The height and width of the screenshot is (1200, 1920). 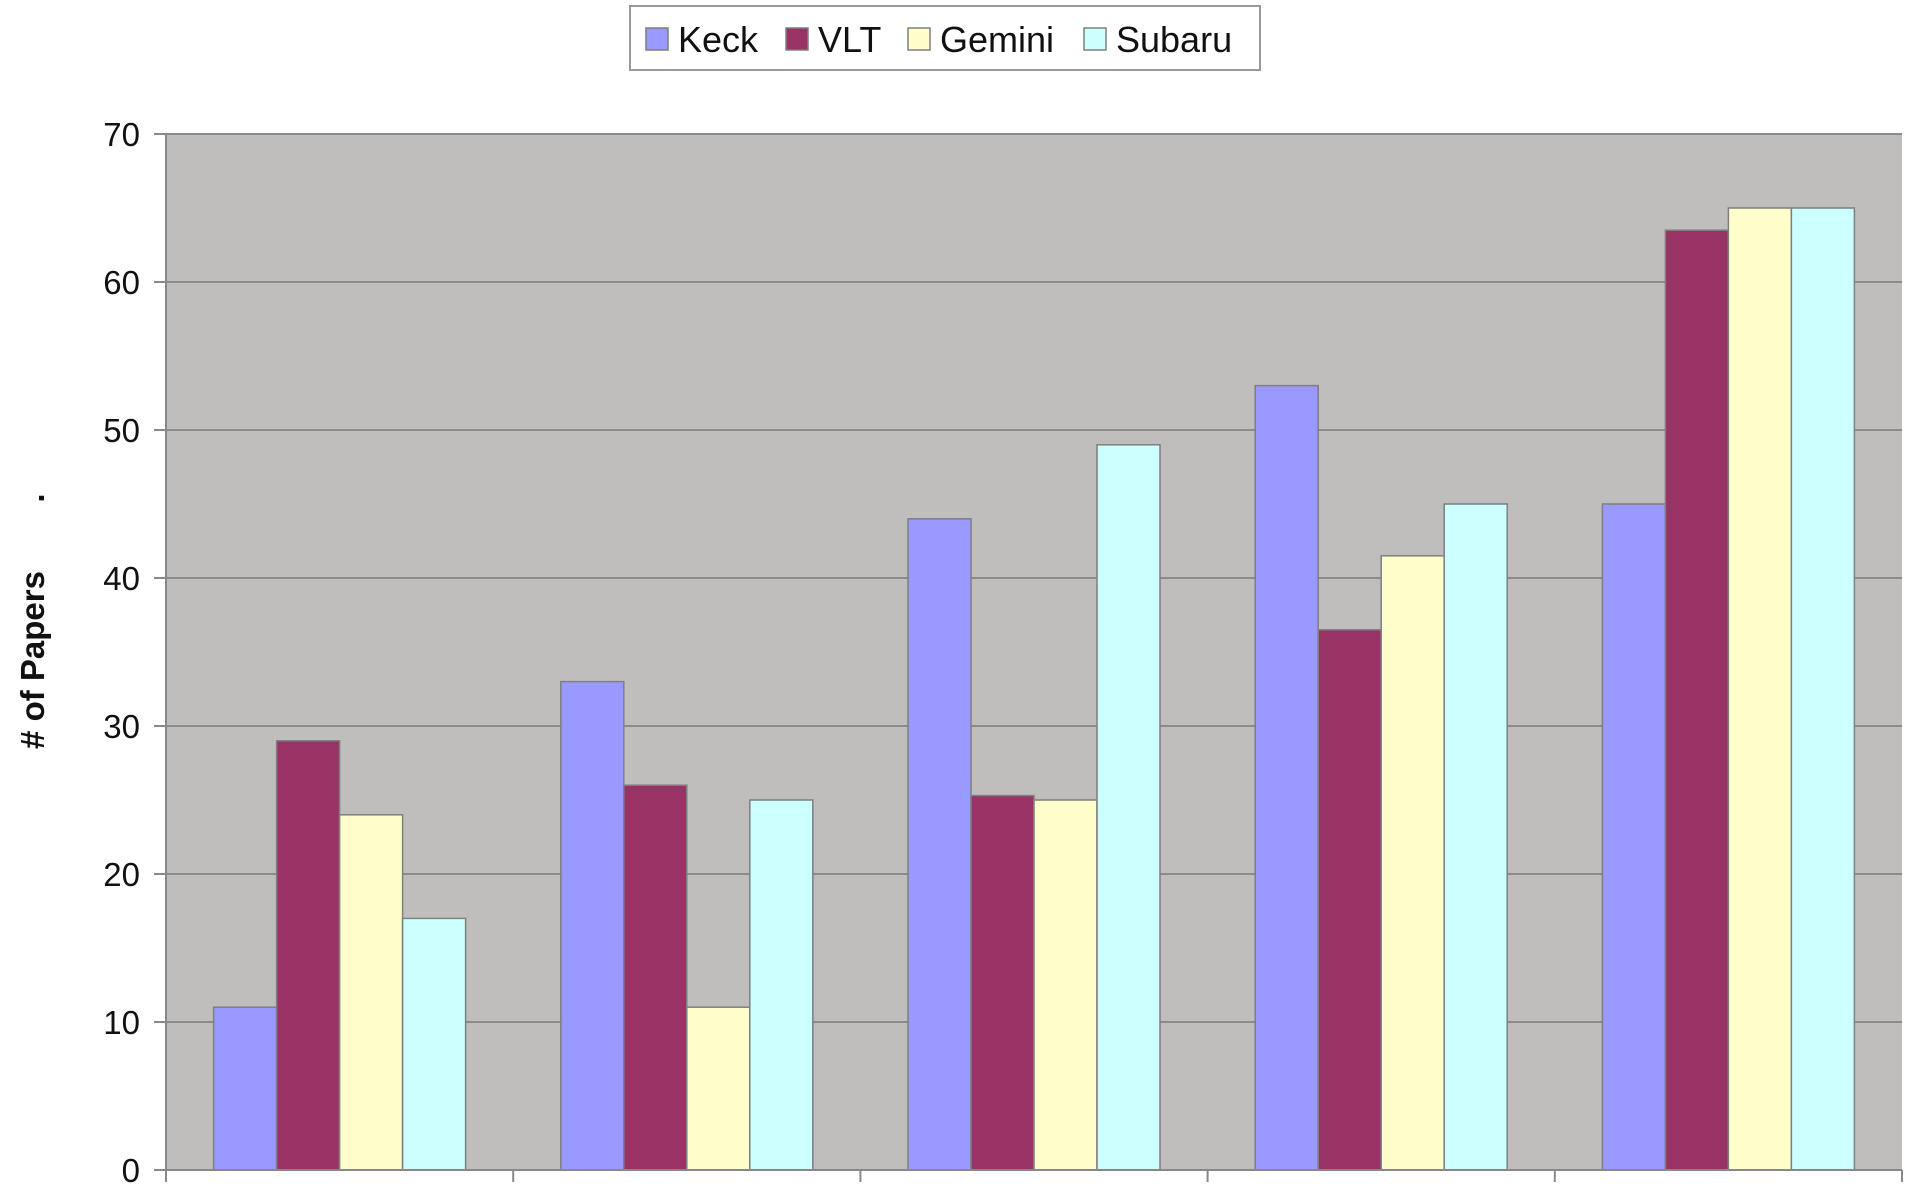 I want to click on y-axis-label: # of Papers, so click(x=32, y=660).